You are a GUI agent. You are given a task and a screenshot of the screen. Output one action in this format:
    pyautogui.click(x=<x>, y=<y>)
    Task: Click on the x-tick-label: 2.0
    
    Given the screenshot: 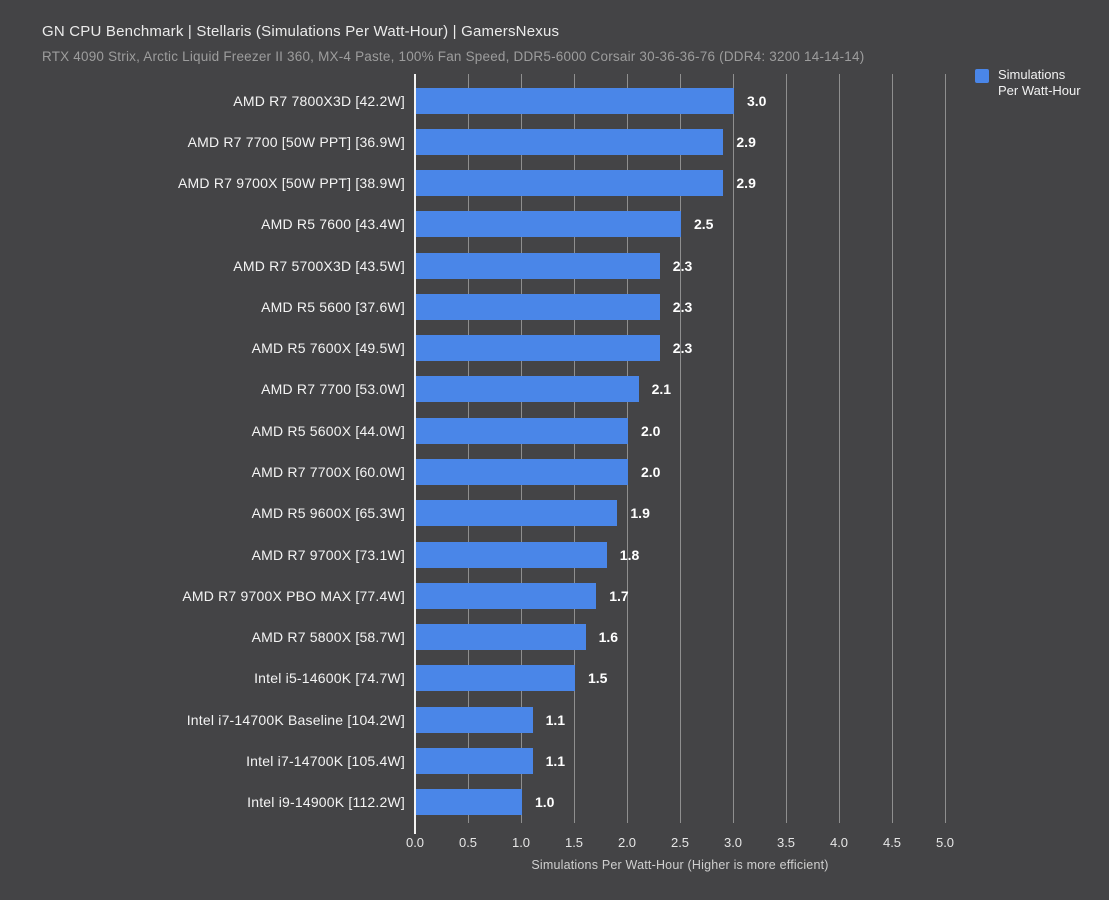 What is the action you would take?
    pyautogui.click(x=627, y=842)
    